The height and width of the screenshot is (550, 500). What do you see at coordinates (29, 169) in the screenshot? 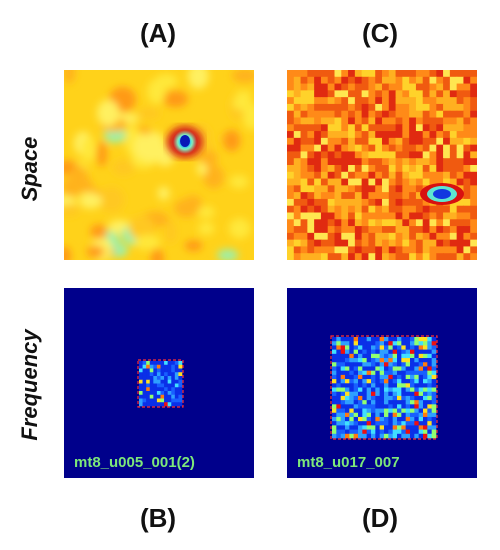
I see `row-label-space: Space` at bounding box center [29, 169].